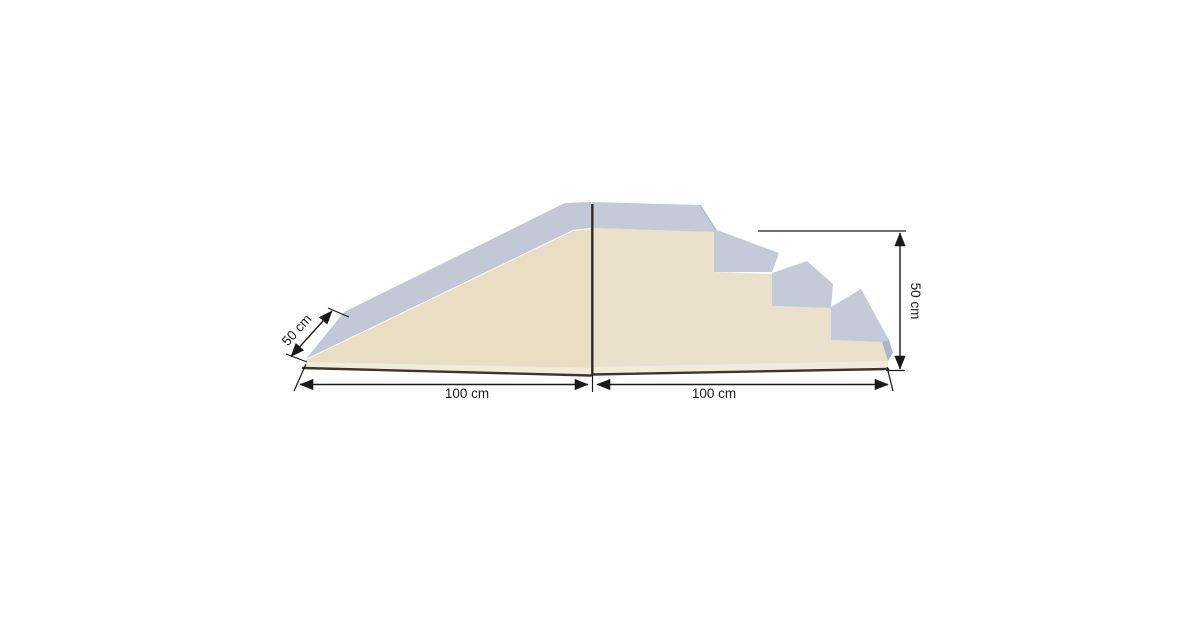 This screenshot has width=1200, height=630. I want to click on stairs-step3-top, so click(860, 315).